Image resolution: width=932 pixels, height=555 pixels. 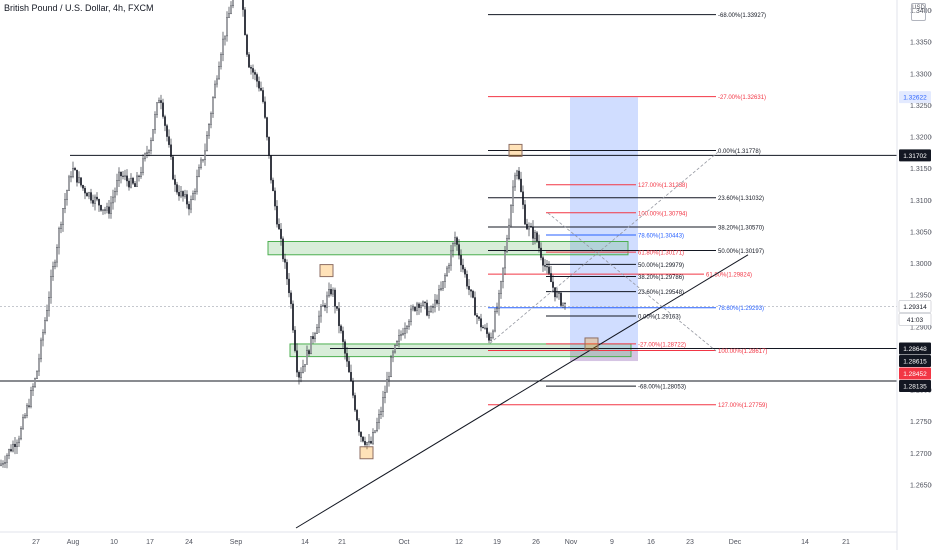 What do you see at coordinates (742, 16) in the screenshot?
I see `fib-level-label: -68.00%(1.33927)` at bounding box center [742, 16].